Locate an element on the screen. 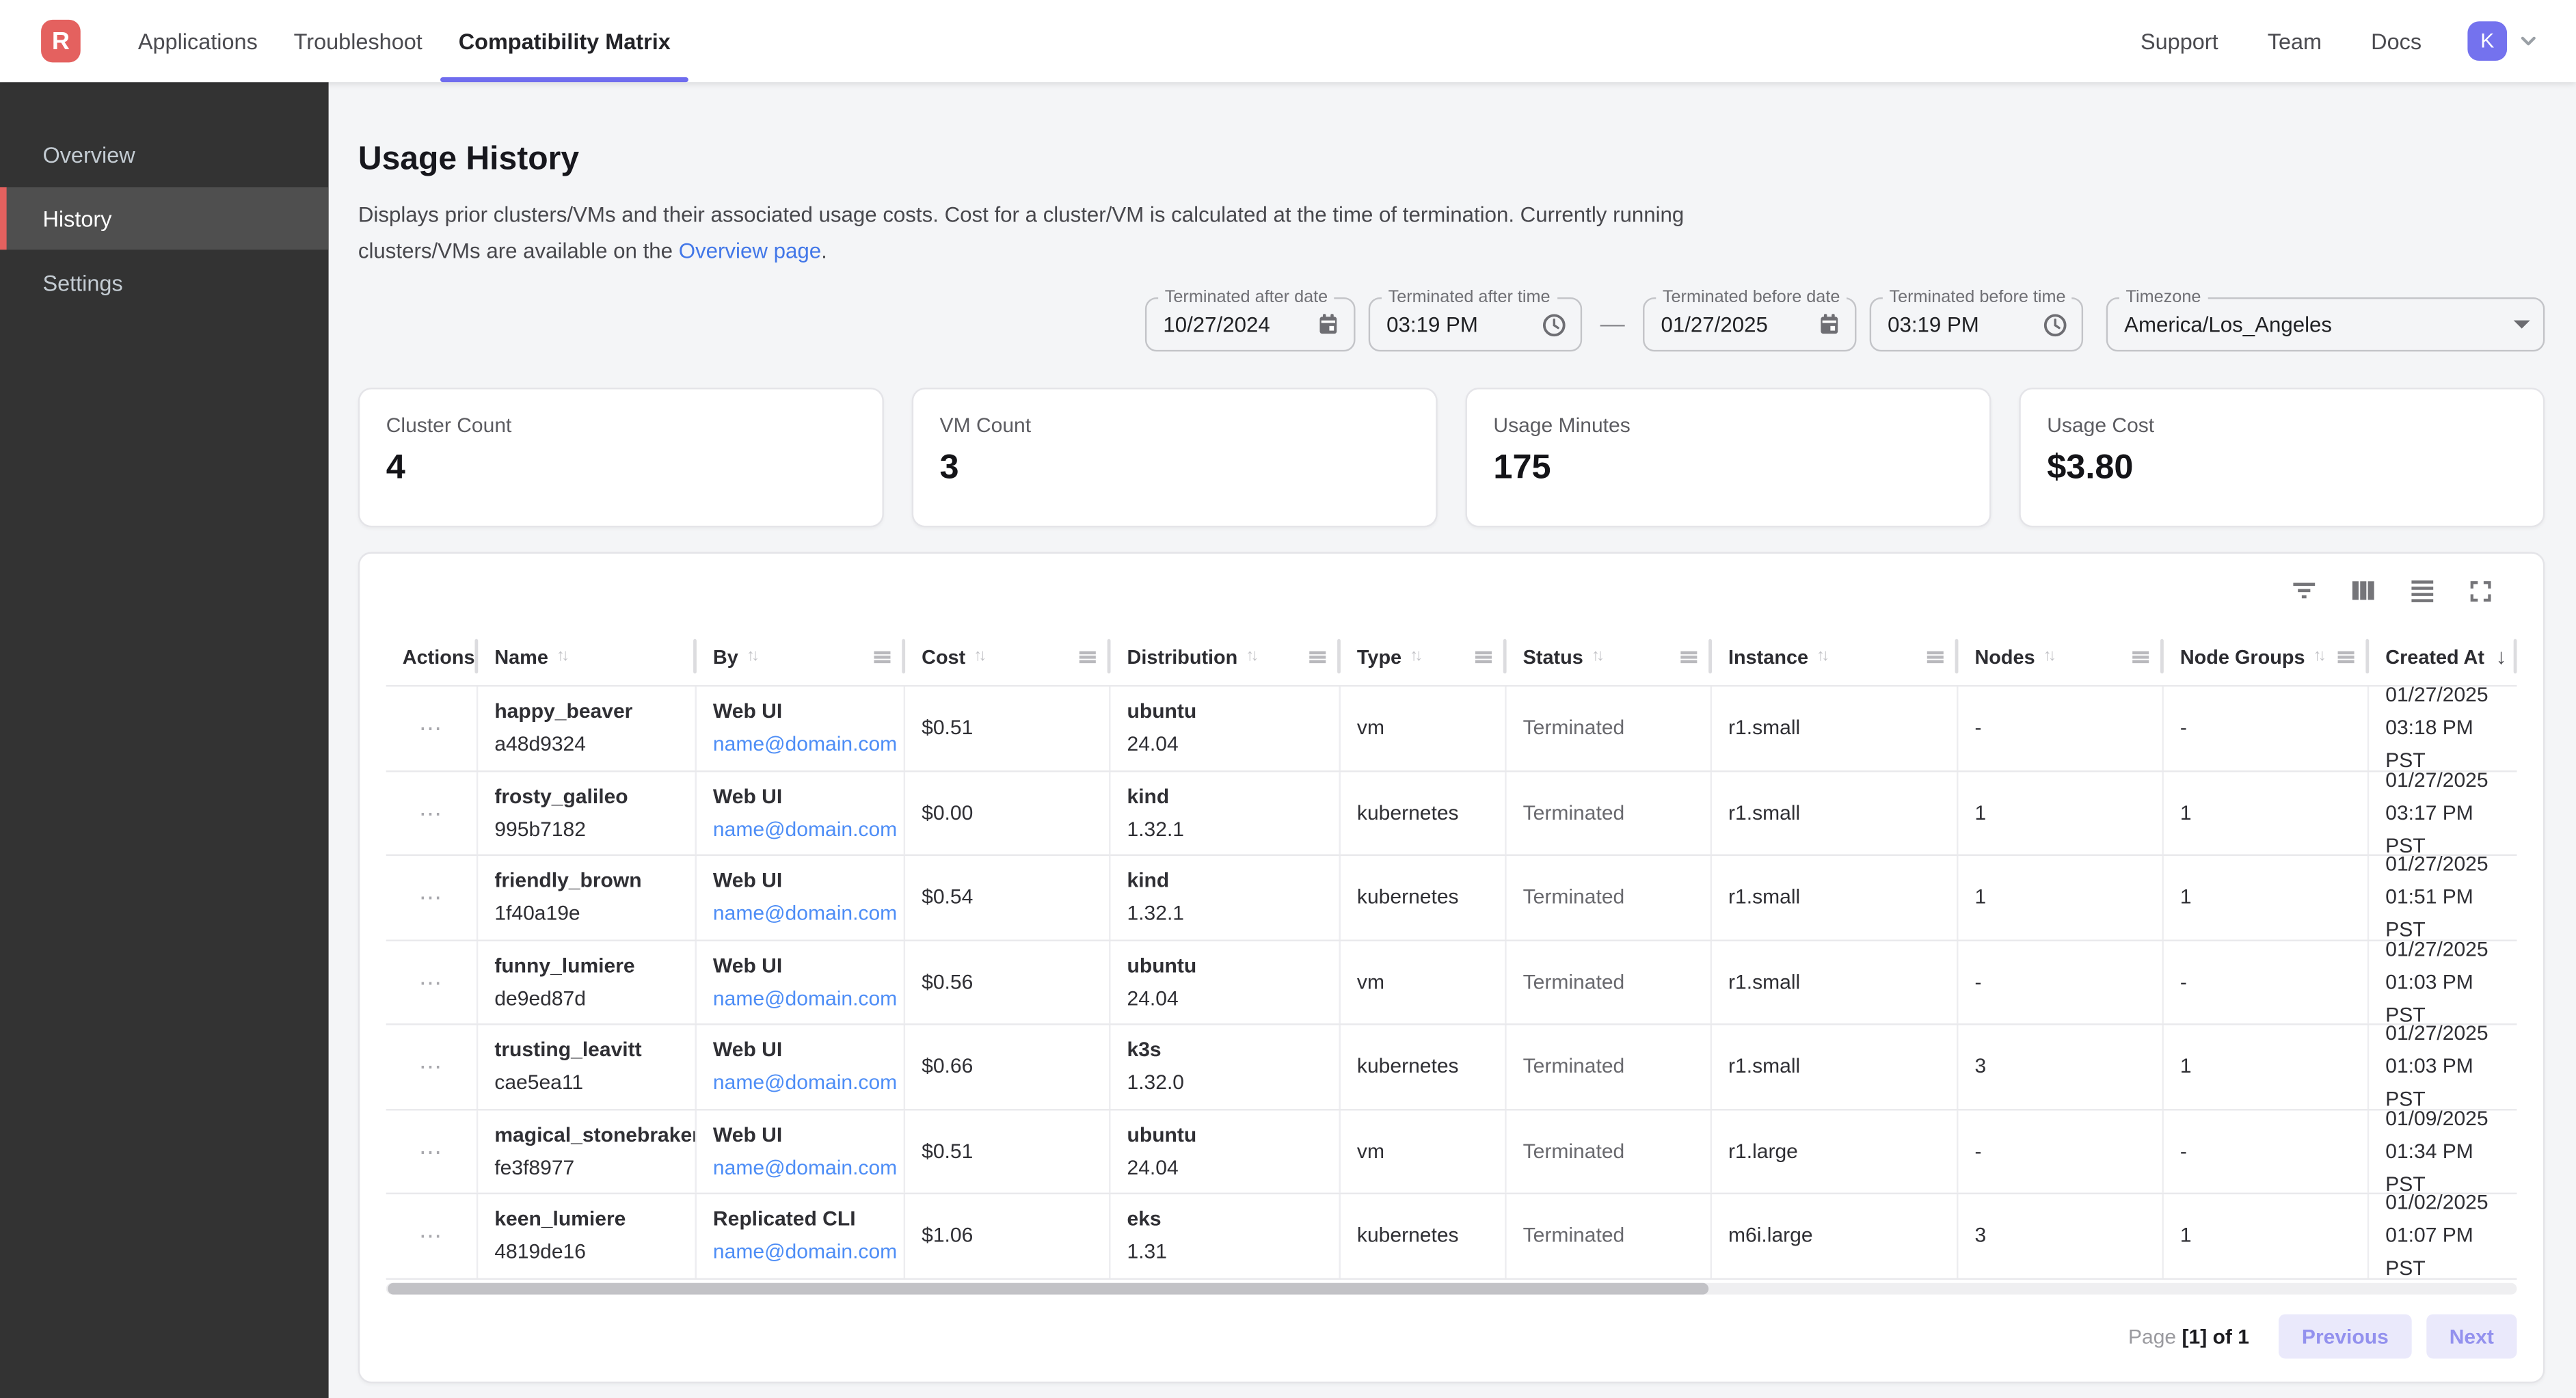 This screenshot has height=1398, width=2576. column-header: Node Groups ↑↓ ↓ is located at coordinates (2267, 656).